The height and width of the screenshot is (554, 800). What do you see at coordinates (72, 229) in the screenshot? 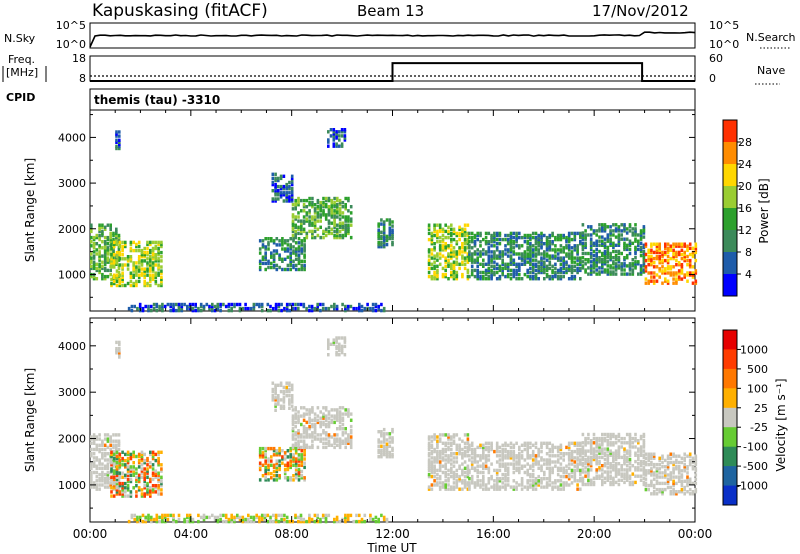
I see `y-tick-label: 2000` at bounding box center [72, 229].